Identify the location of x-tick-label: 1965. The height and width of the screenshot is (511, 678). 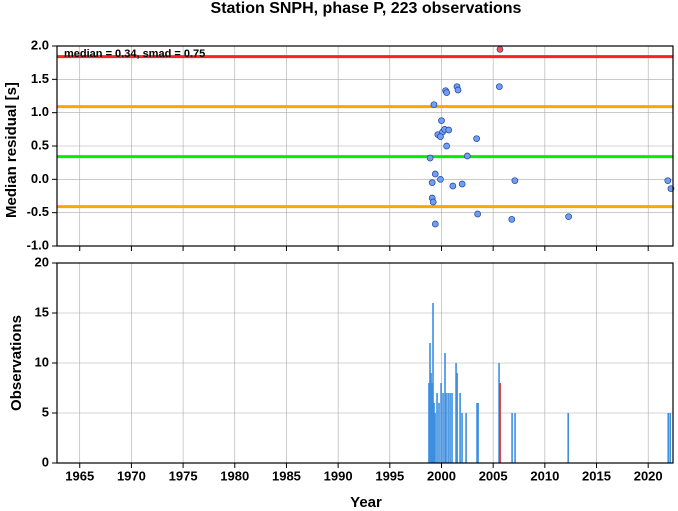
(79, 475).